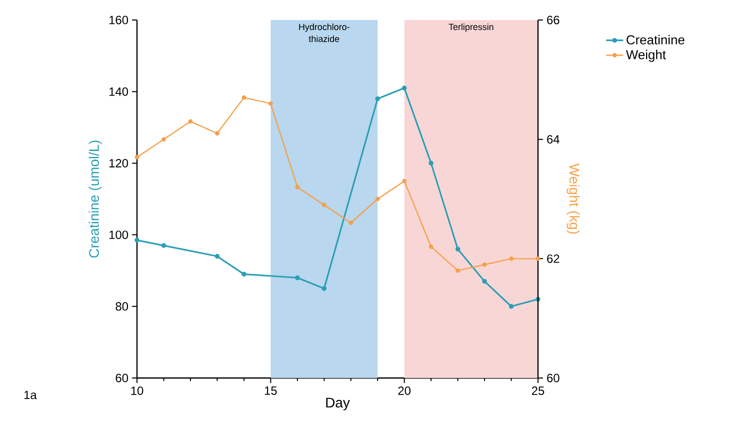 The height and width of the screenshot is (427, 756). I want to click on y-tick-label: 80, so click(122, 306).